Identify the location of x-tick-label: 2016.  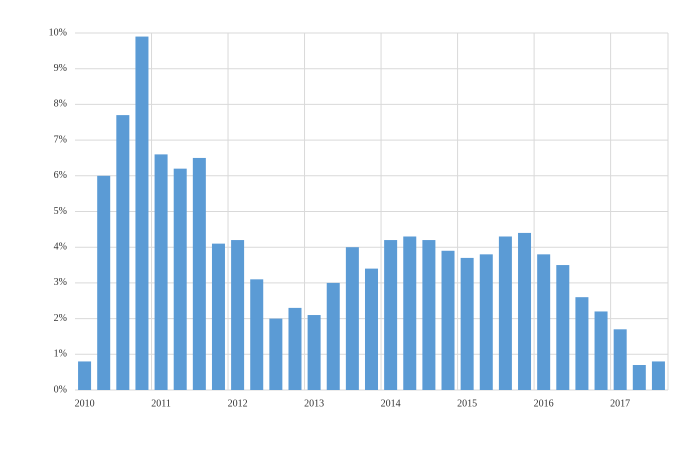
(544, 403).